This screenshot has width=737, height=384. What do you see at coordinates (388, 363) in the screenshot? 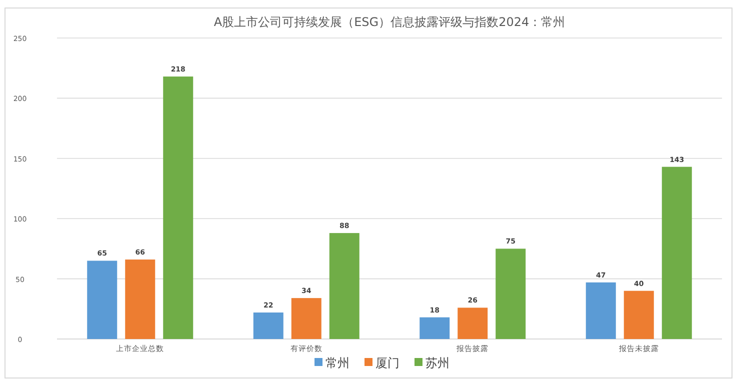
I see `legend-label: 厦门` at bounding box center [388, 363].